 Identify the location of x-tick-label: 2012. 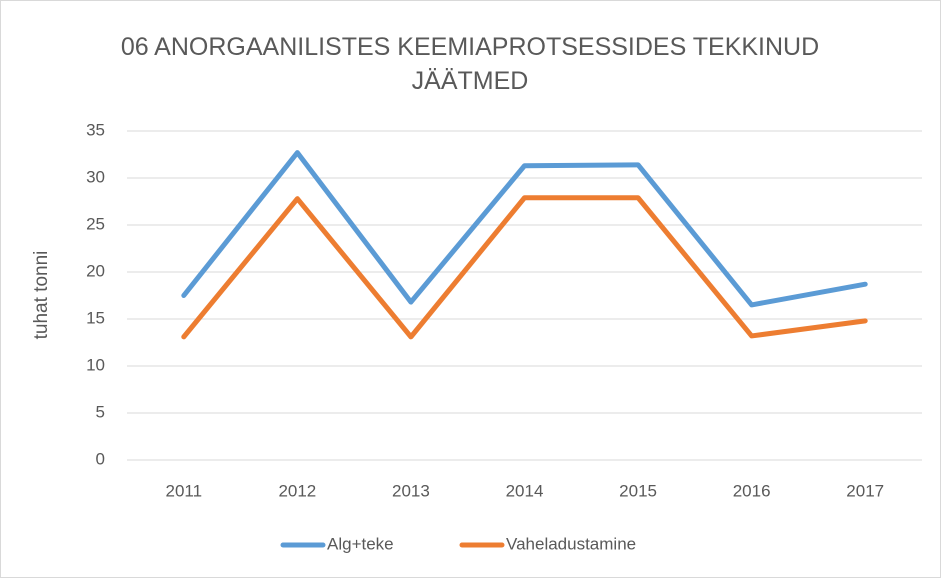
(297, 490).